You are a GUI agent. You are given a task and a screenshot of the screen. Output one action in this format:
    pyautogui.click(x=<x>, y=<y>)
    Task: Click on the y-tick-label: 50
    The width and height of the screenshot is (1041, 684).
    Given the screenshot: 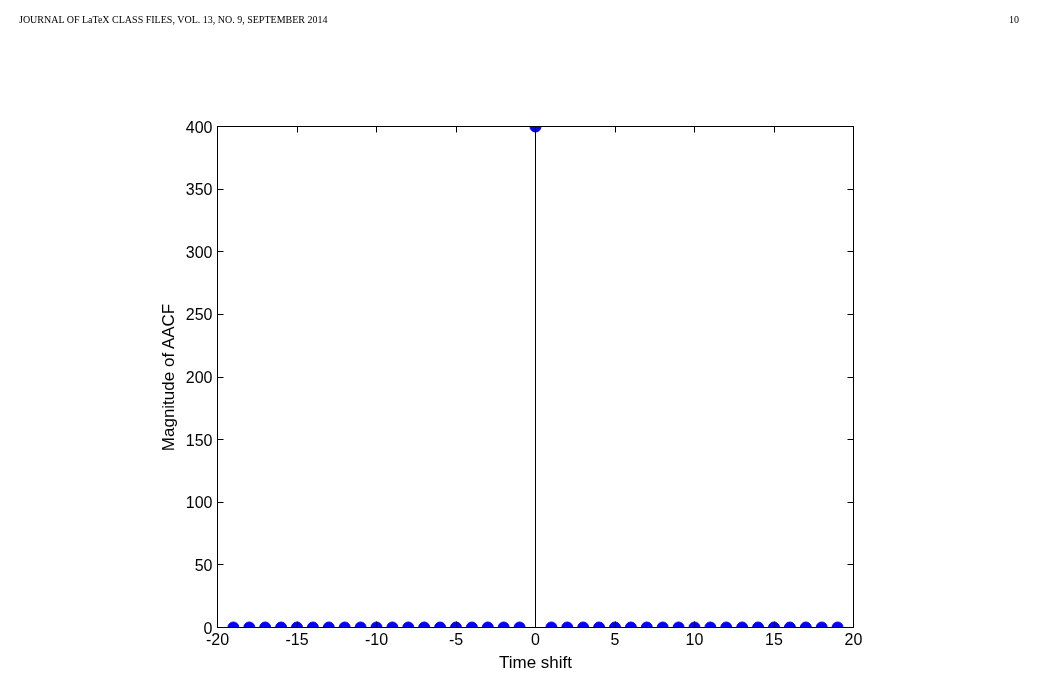 What is the action you would take?
    pyautogui.click(x=203, y=565)
    